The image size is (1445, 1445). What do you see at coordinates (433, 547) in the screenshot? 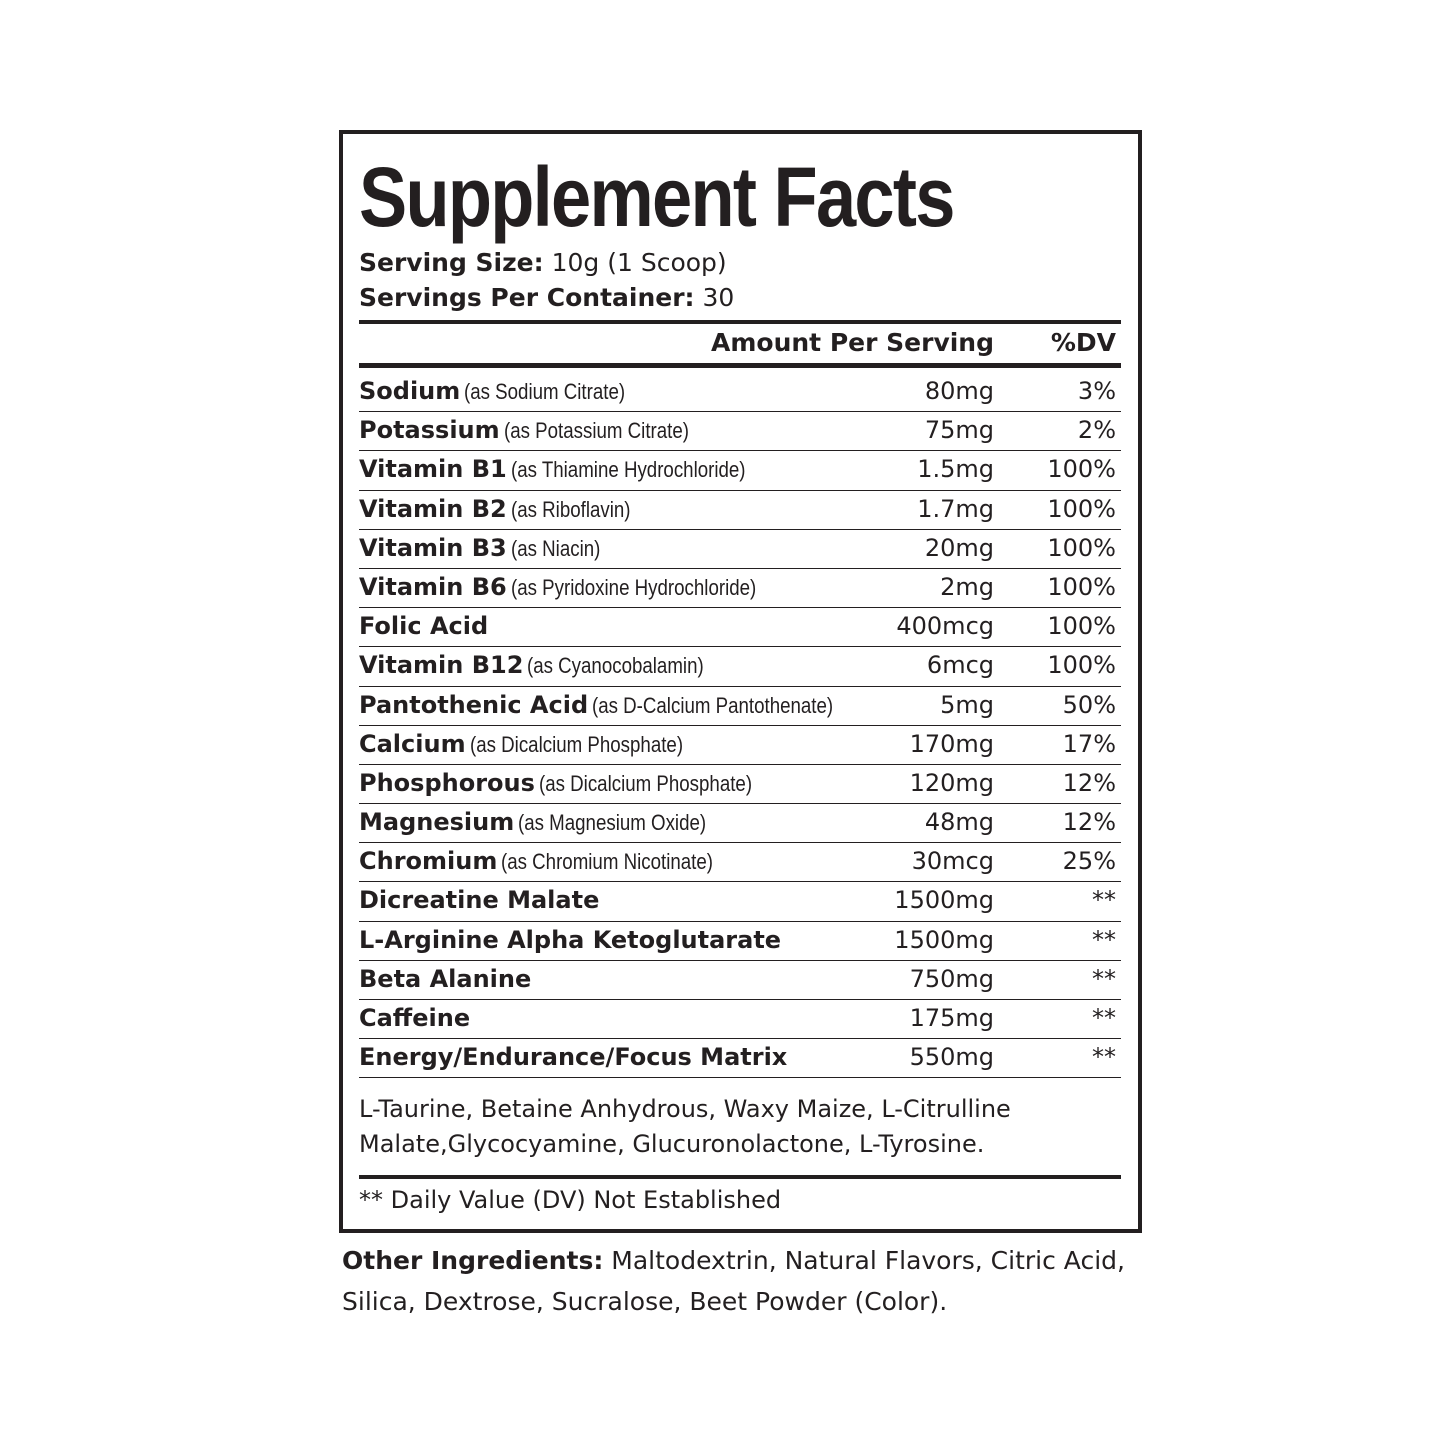
I see `nutrient-name: Vitamin B3` at bounding box center [433, 547].